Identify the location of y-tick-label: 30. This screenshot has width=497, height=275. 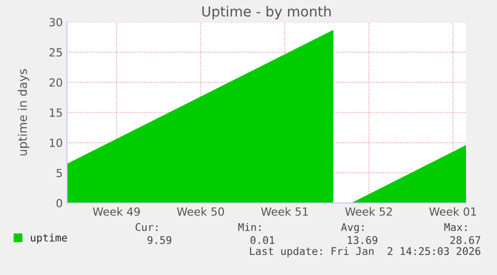
(56, 22).